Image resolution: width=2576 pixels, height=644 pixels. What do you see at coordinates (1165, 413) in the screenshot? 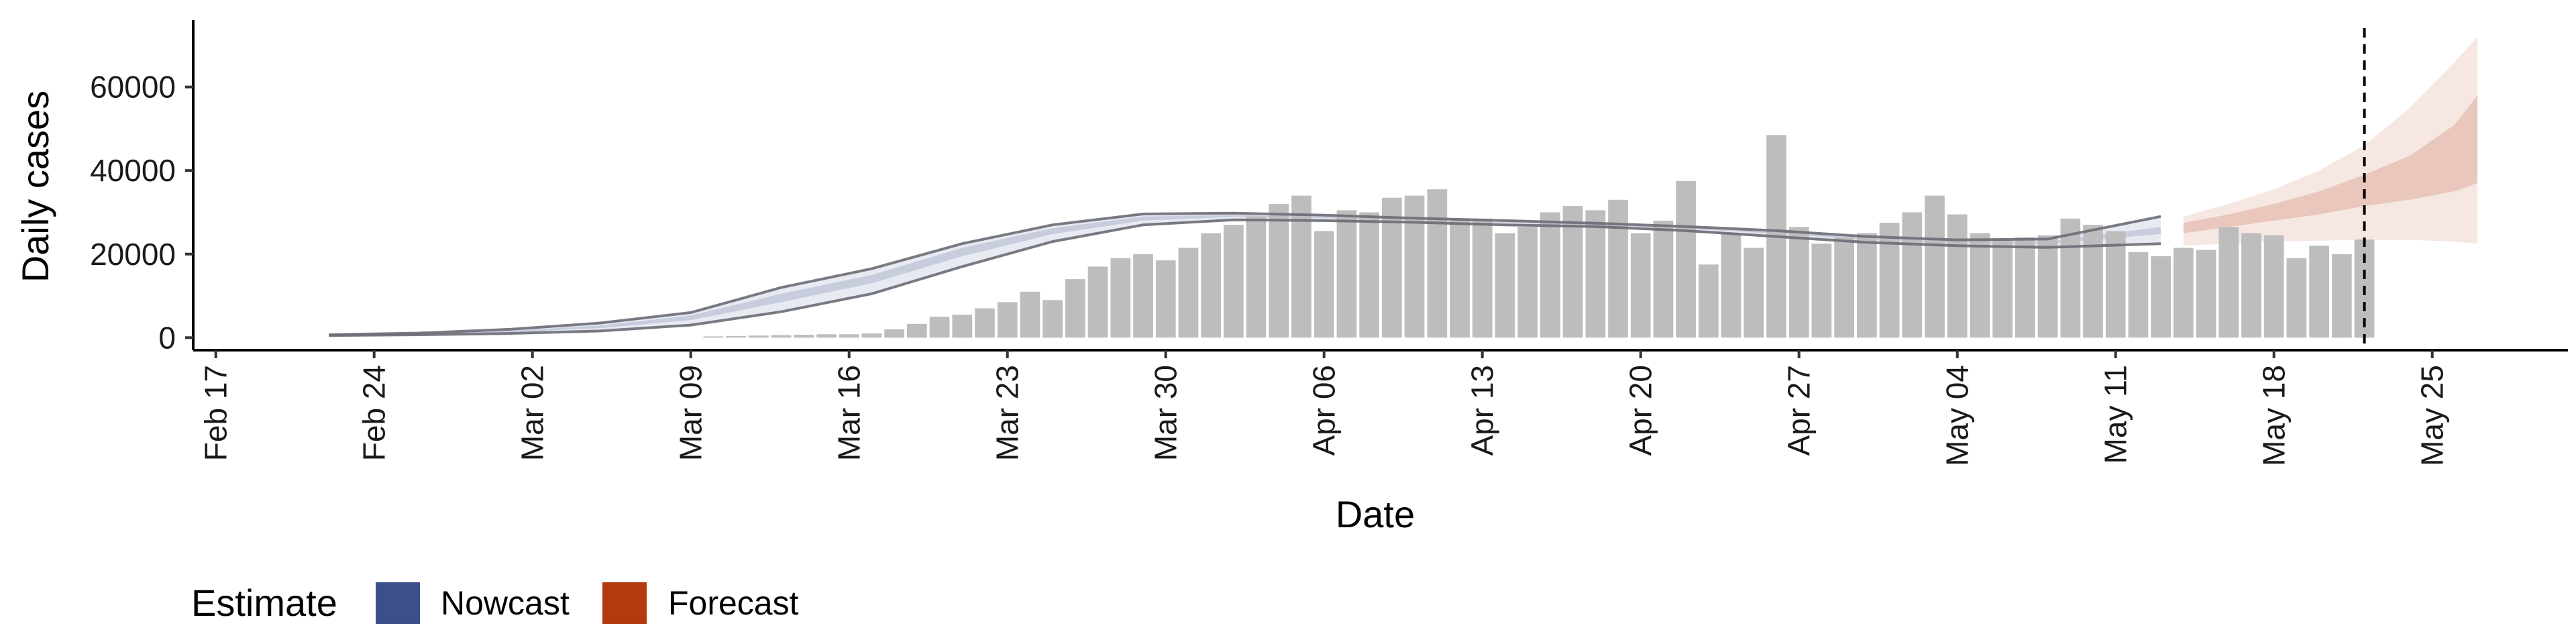
I see `x-tick-label: Mar 30` at bounding box center [1165, 413].